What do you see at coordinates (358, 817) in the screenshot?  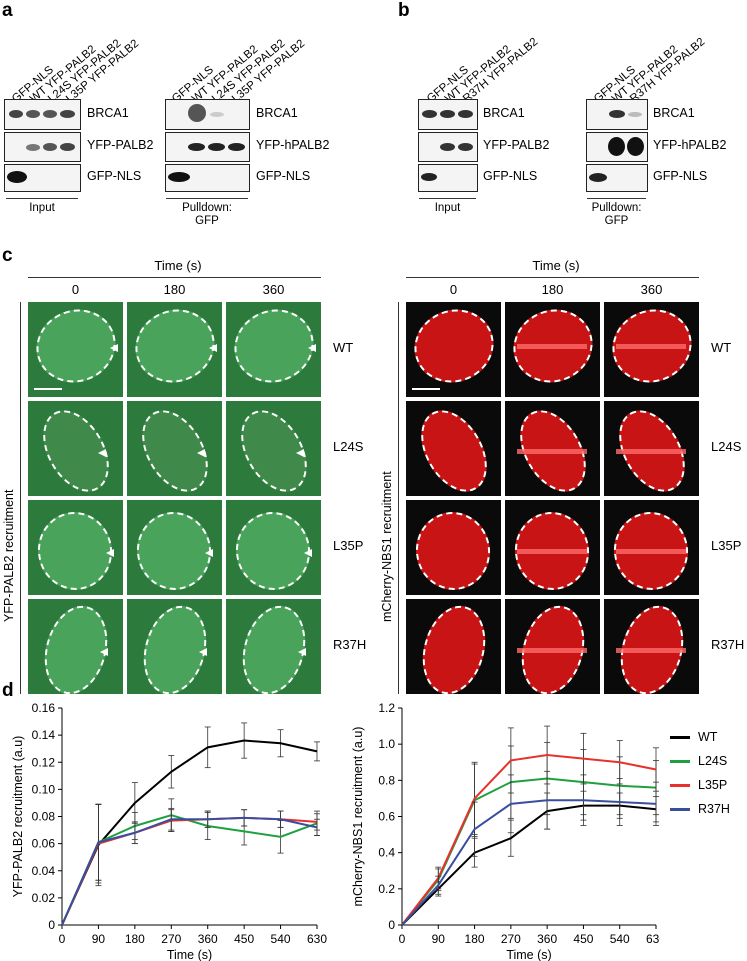 I see `y-axis-label: mCherry-NBS1 recruitment (a.u)` at bounding box center [358, 817].